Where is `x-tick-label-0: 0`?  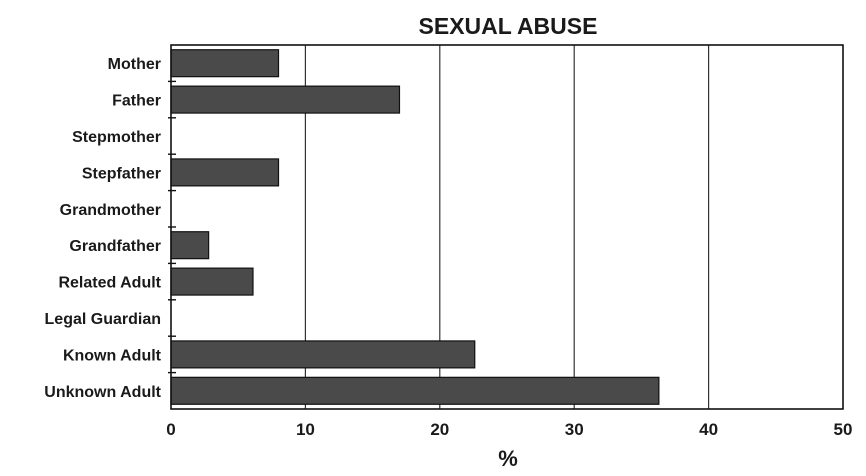
x-tick-label-0: 0 is located at coordinates (170, 429).